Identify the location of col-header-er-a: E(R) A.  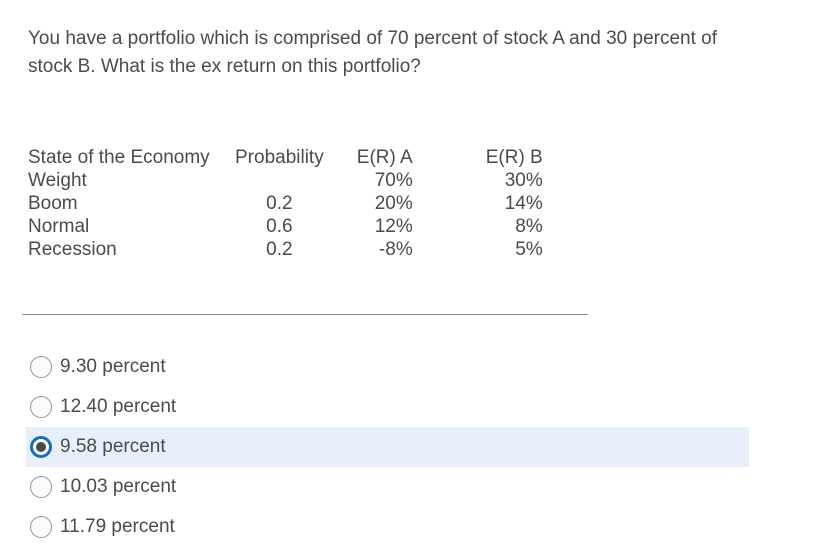
(384, 157).